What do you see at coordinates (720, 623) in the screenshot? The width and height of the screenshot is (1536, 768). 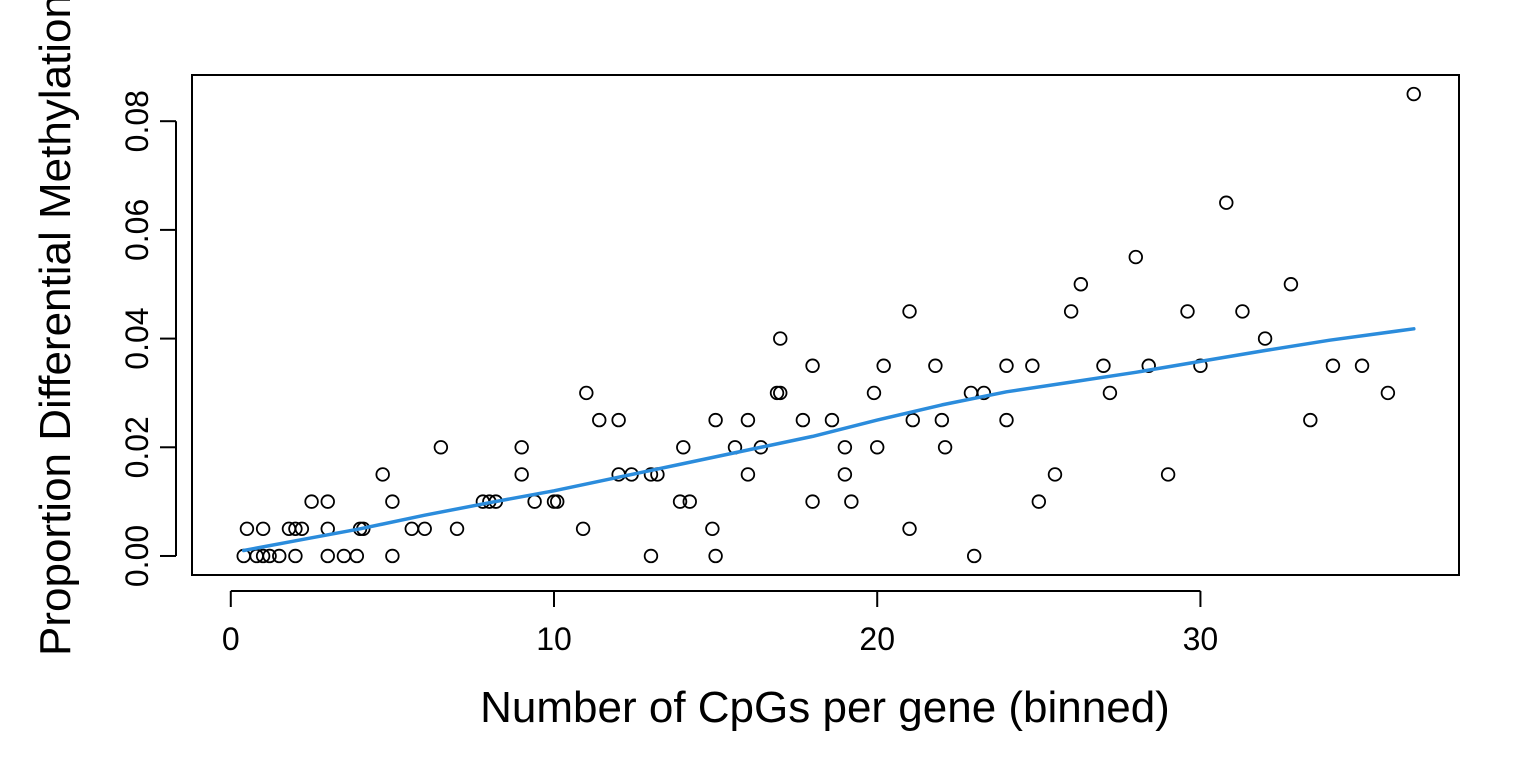 I see `x-axis: 0 10 20 30` at bounding box center [720, 623].